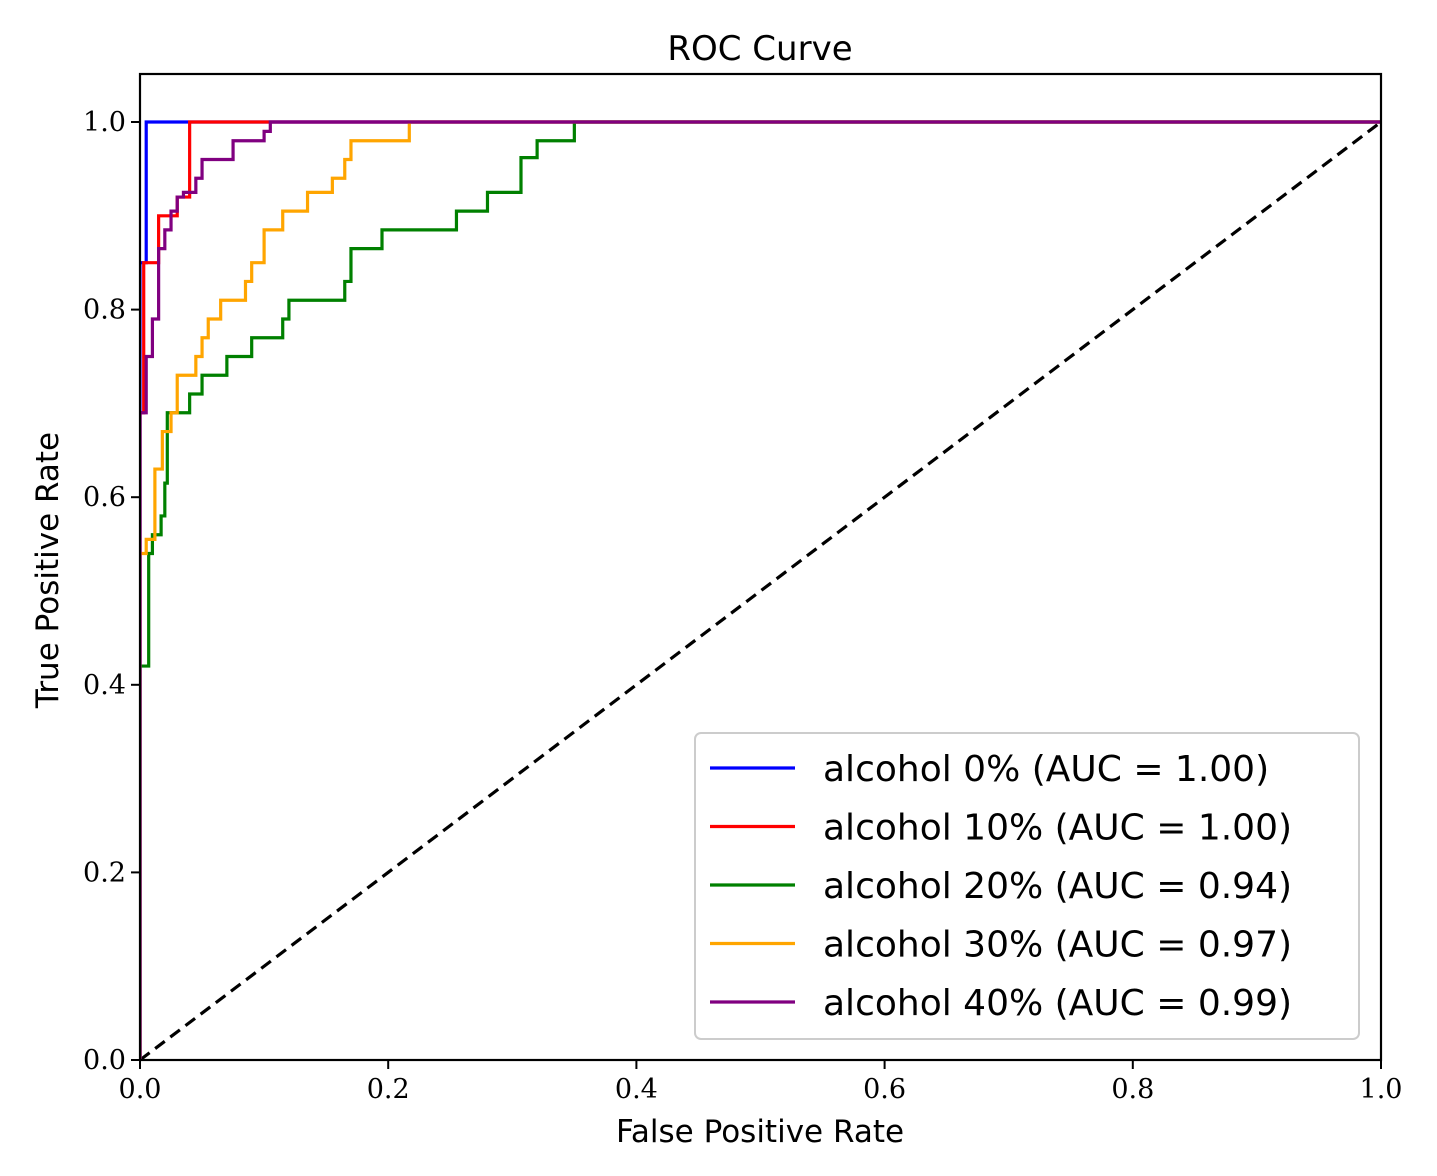  I want to click on x-tick-label: 0.4, so click(636, 1089).